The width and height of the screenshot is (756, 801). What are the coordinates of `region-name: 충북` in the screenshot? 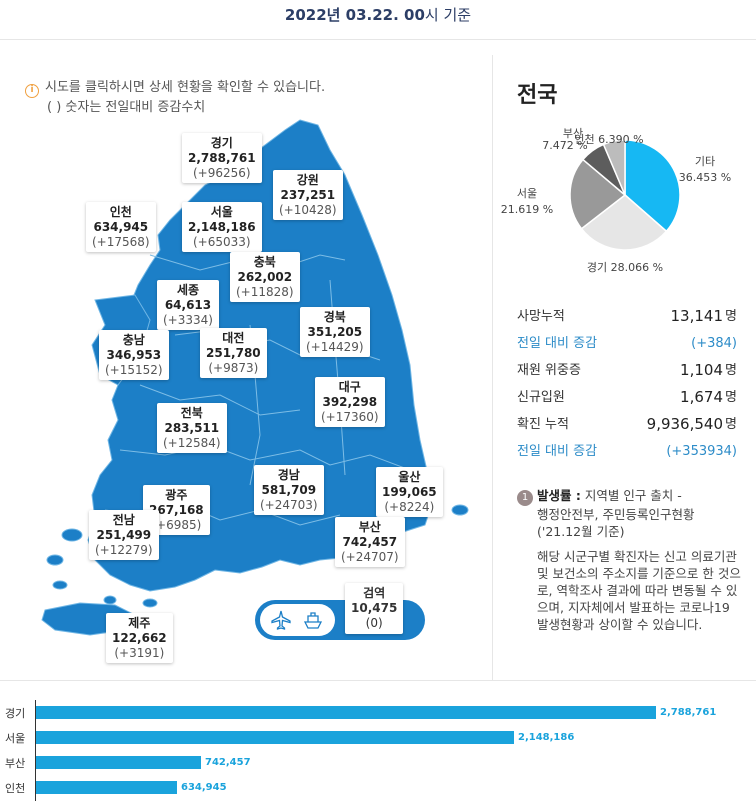 It's located at (264, 262).